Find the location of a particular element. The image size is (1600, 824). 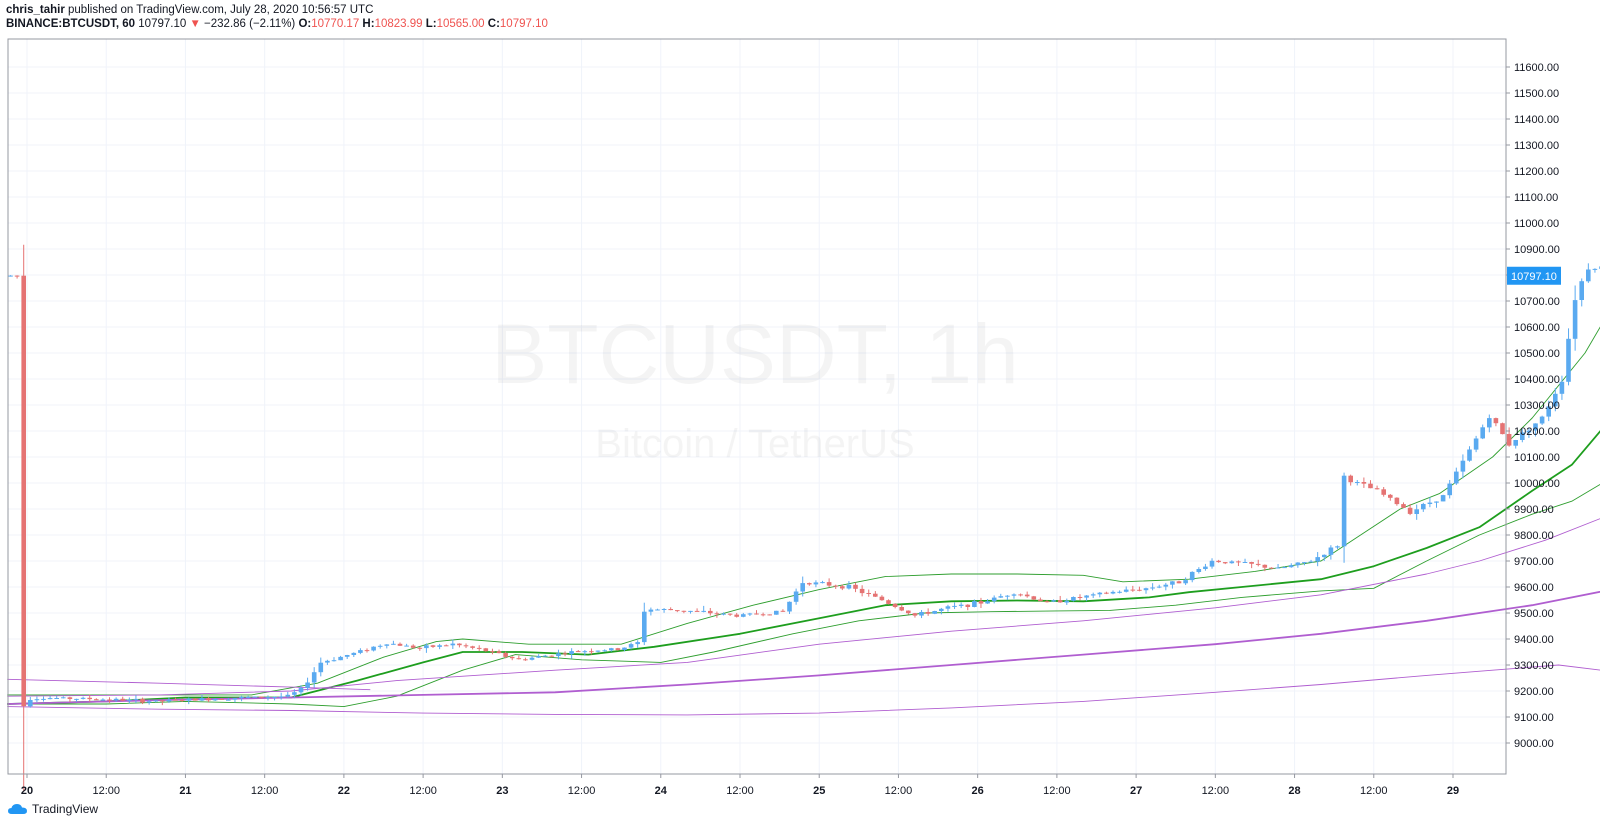

symbol-label: BINANCE:BTCUSDT, 60 is located at coordinates (71, 24).